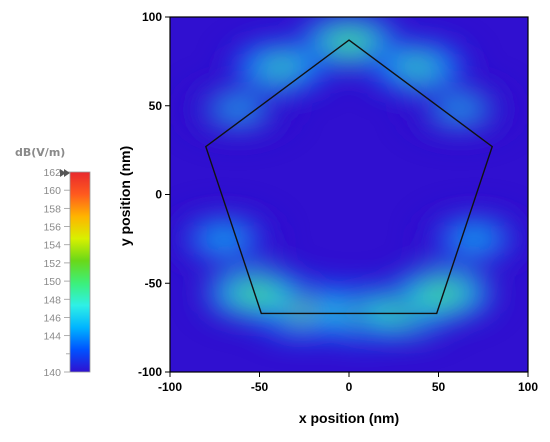 The width and height of the screenshot is (550, 442). Describe the element at coordinates (439, 387) in the screenshot. I see `x-tick-label: 50` at that location.